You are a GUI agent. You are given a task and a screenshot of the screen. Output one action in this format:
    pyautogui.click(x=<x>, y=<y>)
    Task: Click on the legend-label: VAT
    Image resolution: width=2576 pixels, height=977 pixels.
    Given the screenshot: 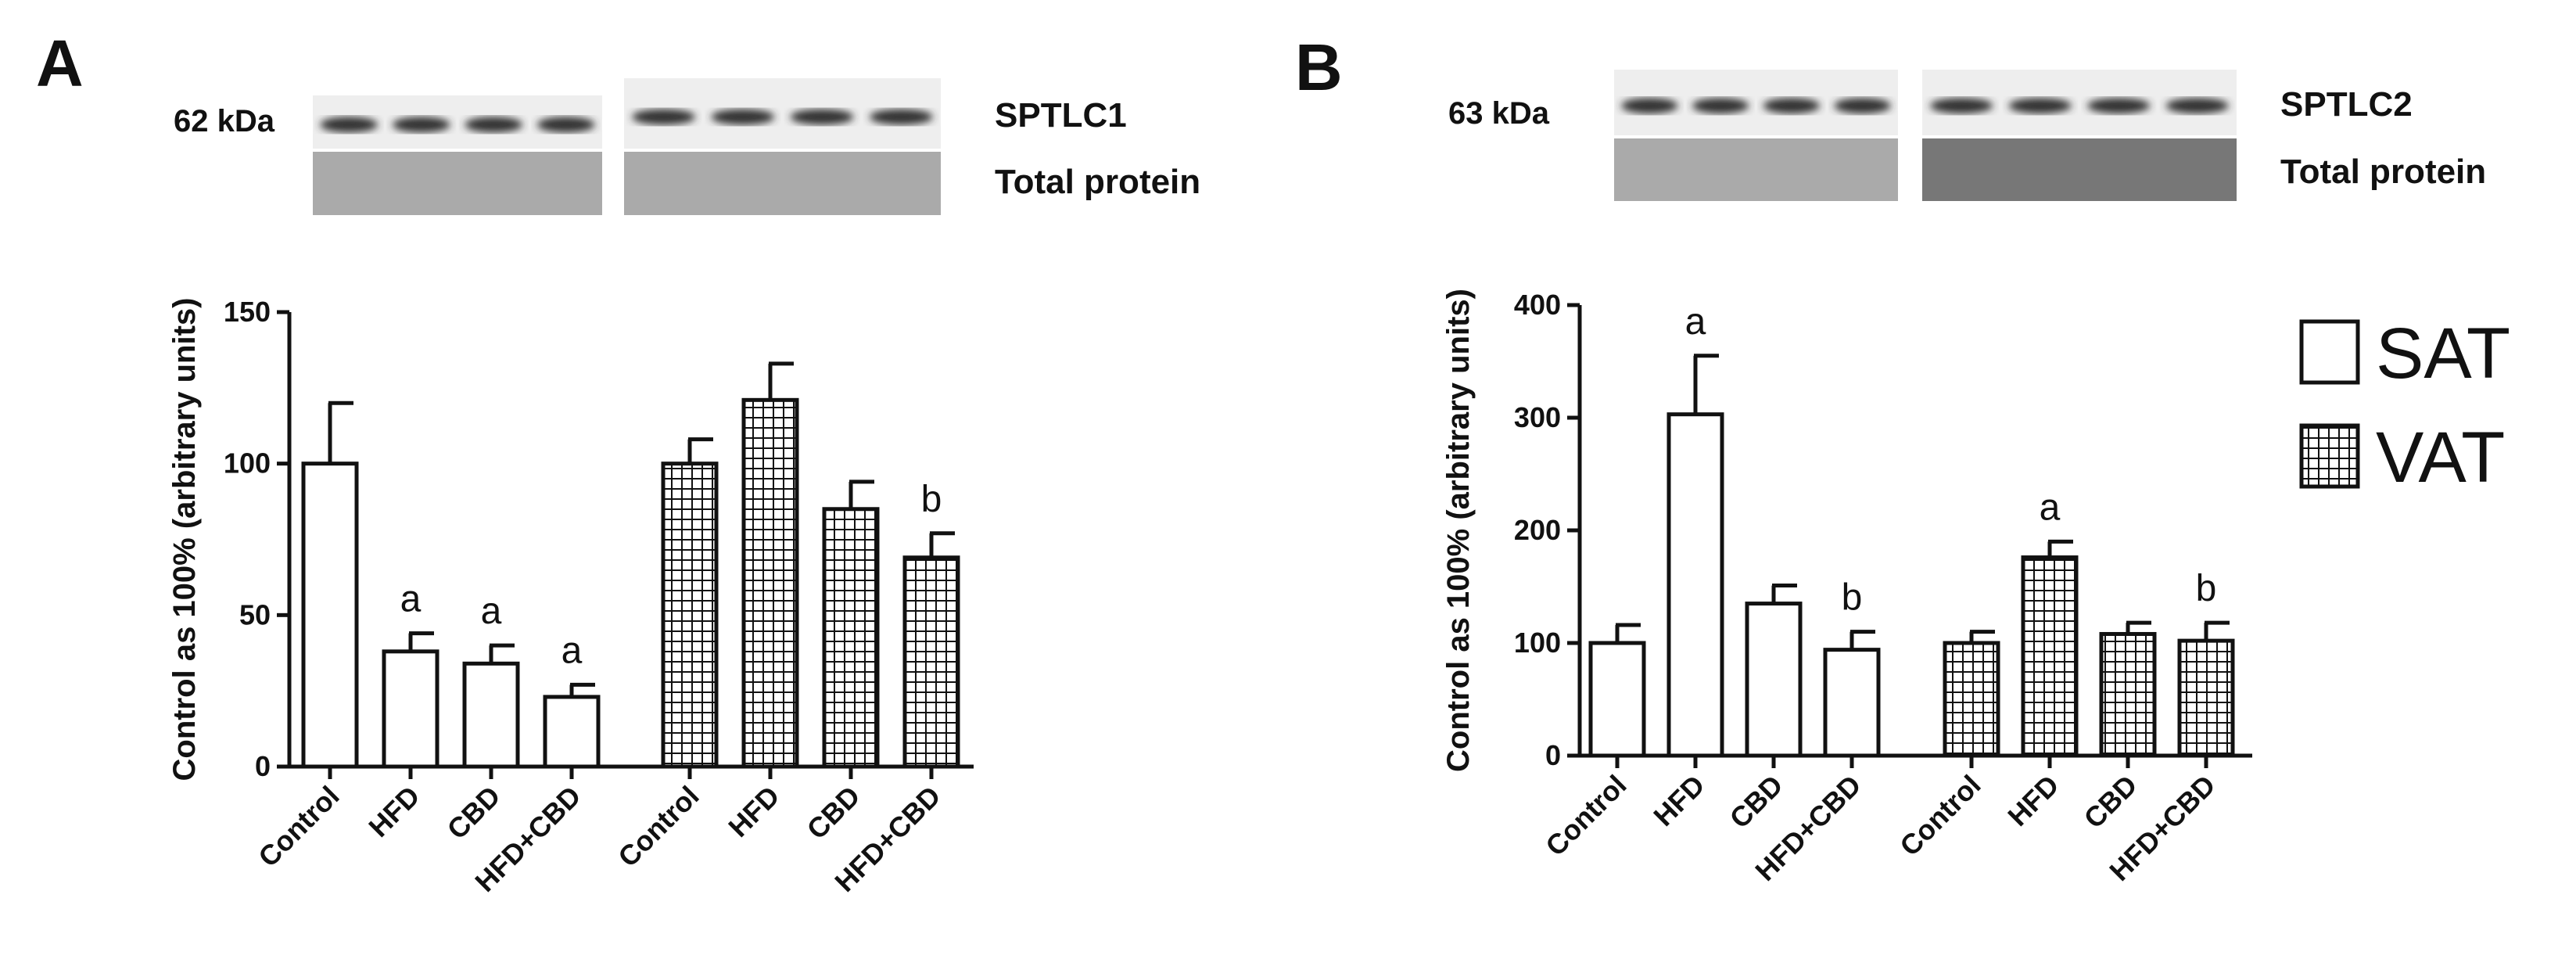 What is the action you would take?
    pyautogui.click(x=2440, y=458)
    